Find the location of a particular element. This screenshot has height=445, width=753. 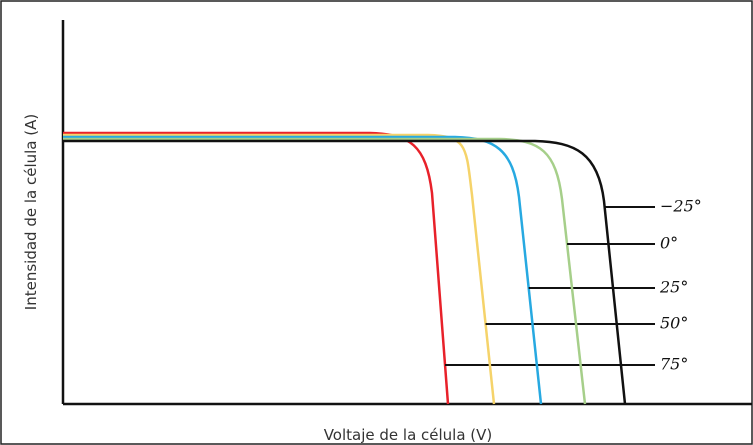

temperature-label: 0° is located at coordinates (669, 243).